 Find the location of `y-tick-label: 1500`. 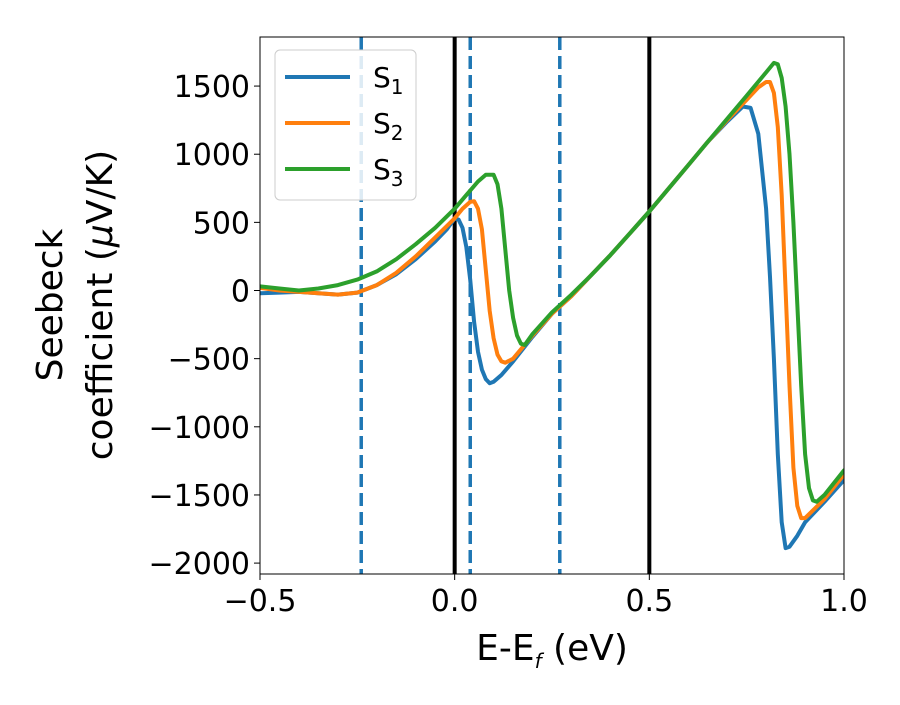

y-tick-label: 1500 is located at coordinates (212, 87).